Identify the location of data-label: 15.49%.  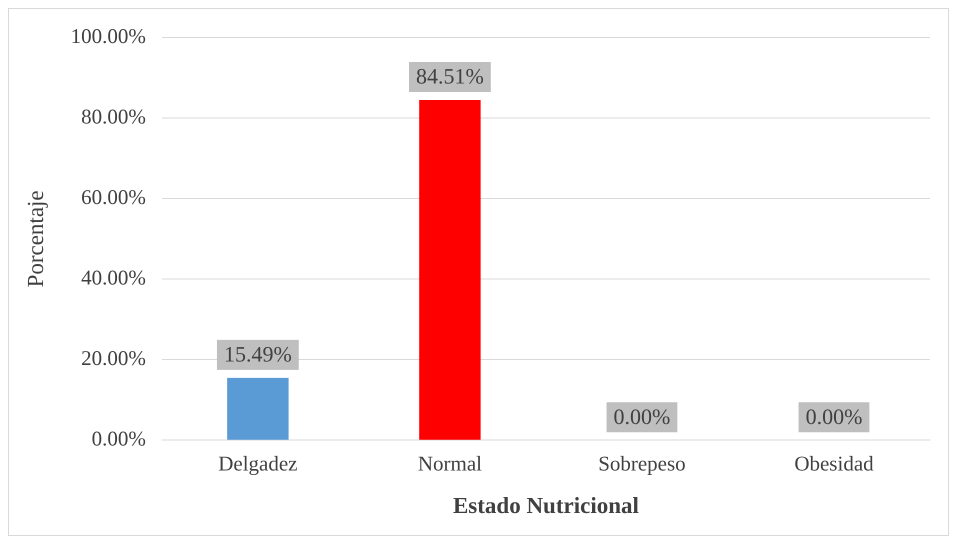
(258, 354).